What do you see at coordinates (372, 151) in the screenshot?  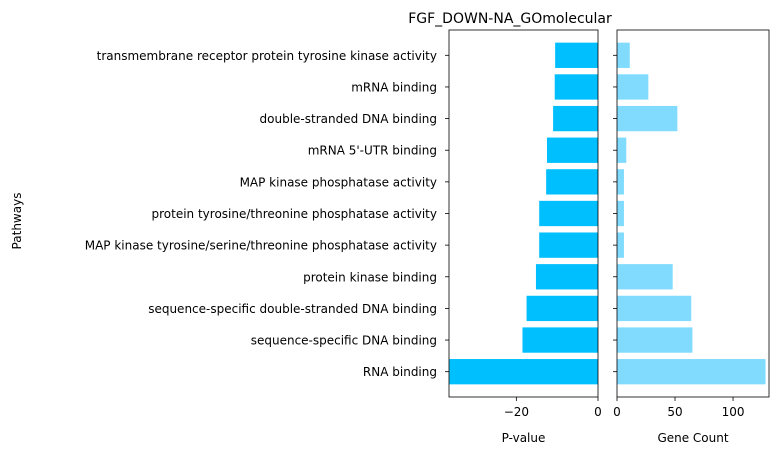 I see `y-tick-label: mRNA 5'-UTR binding` at bounding box center [372, 151].